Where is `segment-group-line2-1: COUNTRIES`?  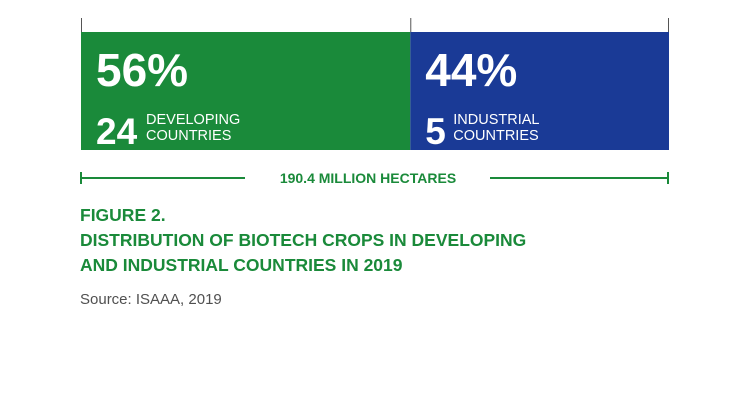
segment-group-line2-1: COUNTRIES is located at coordinates (495, 136).